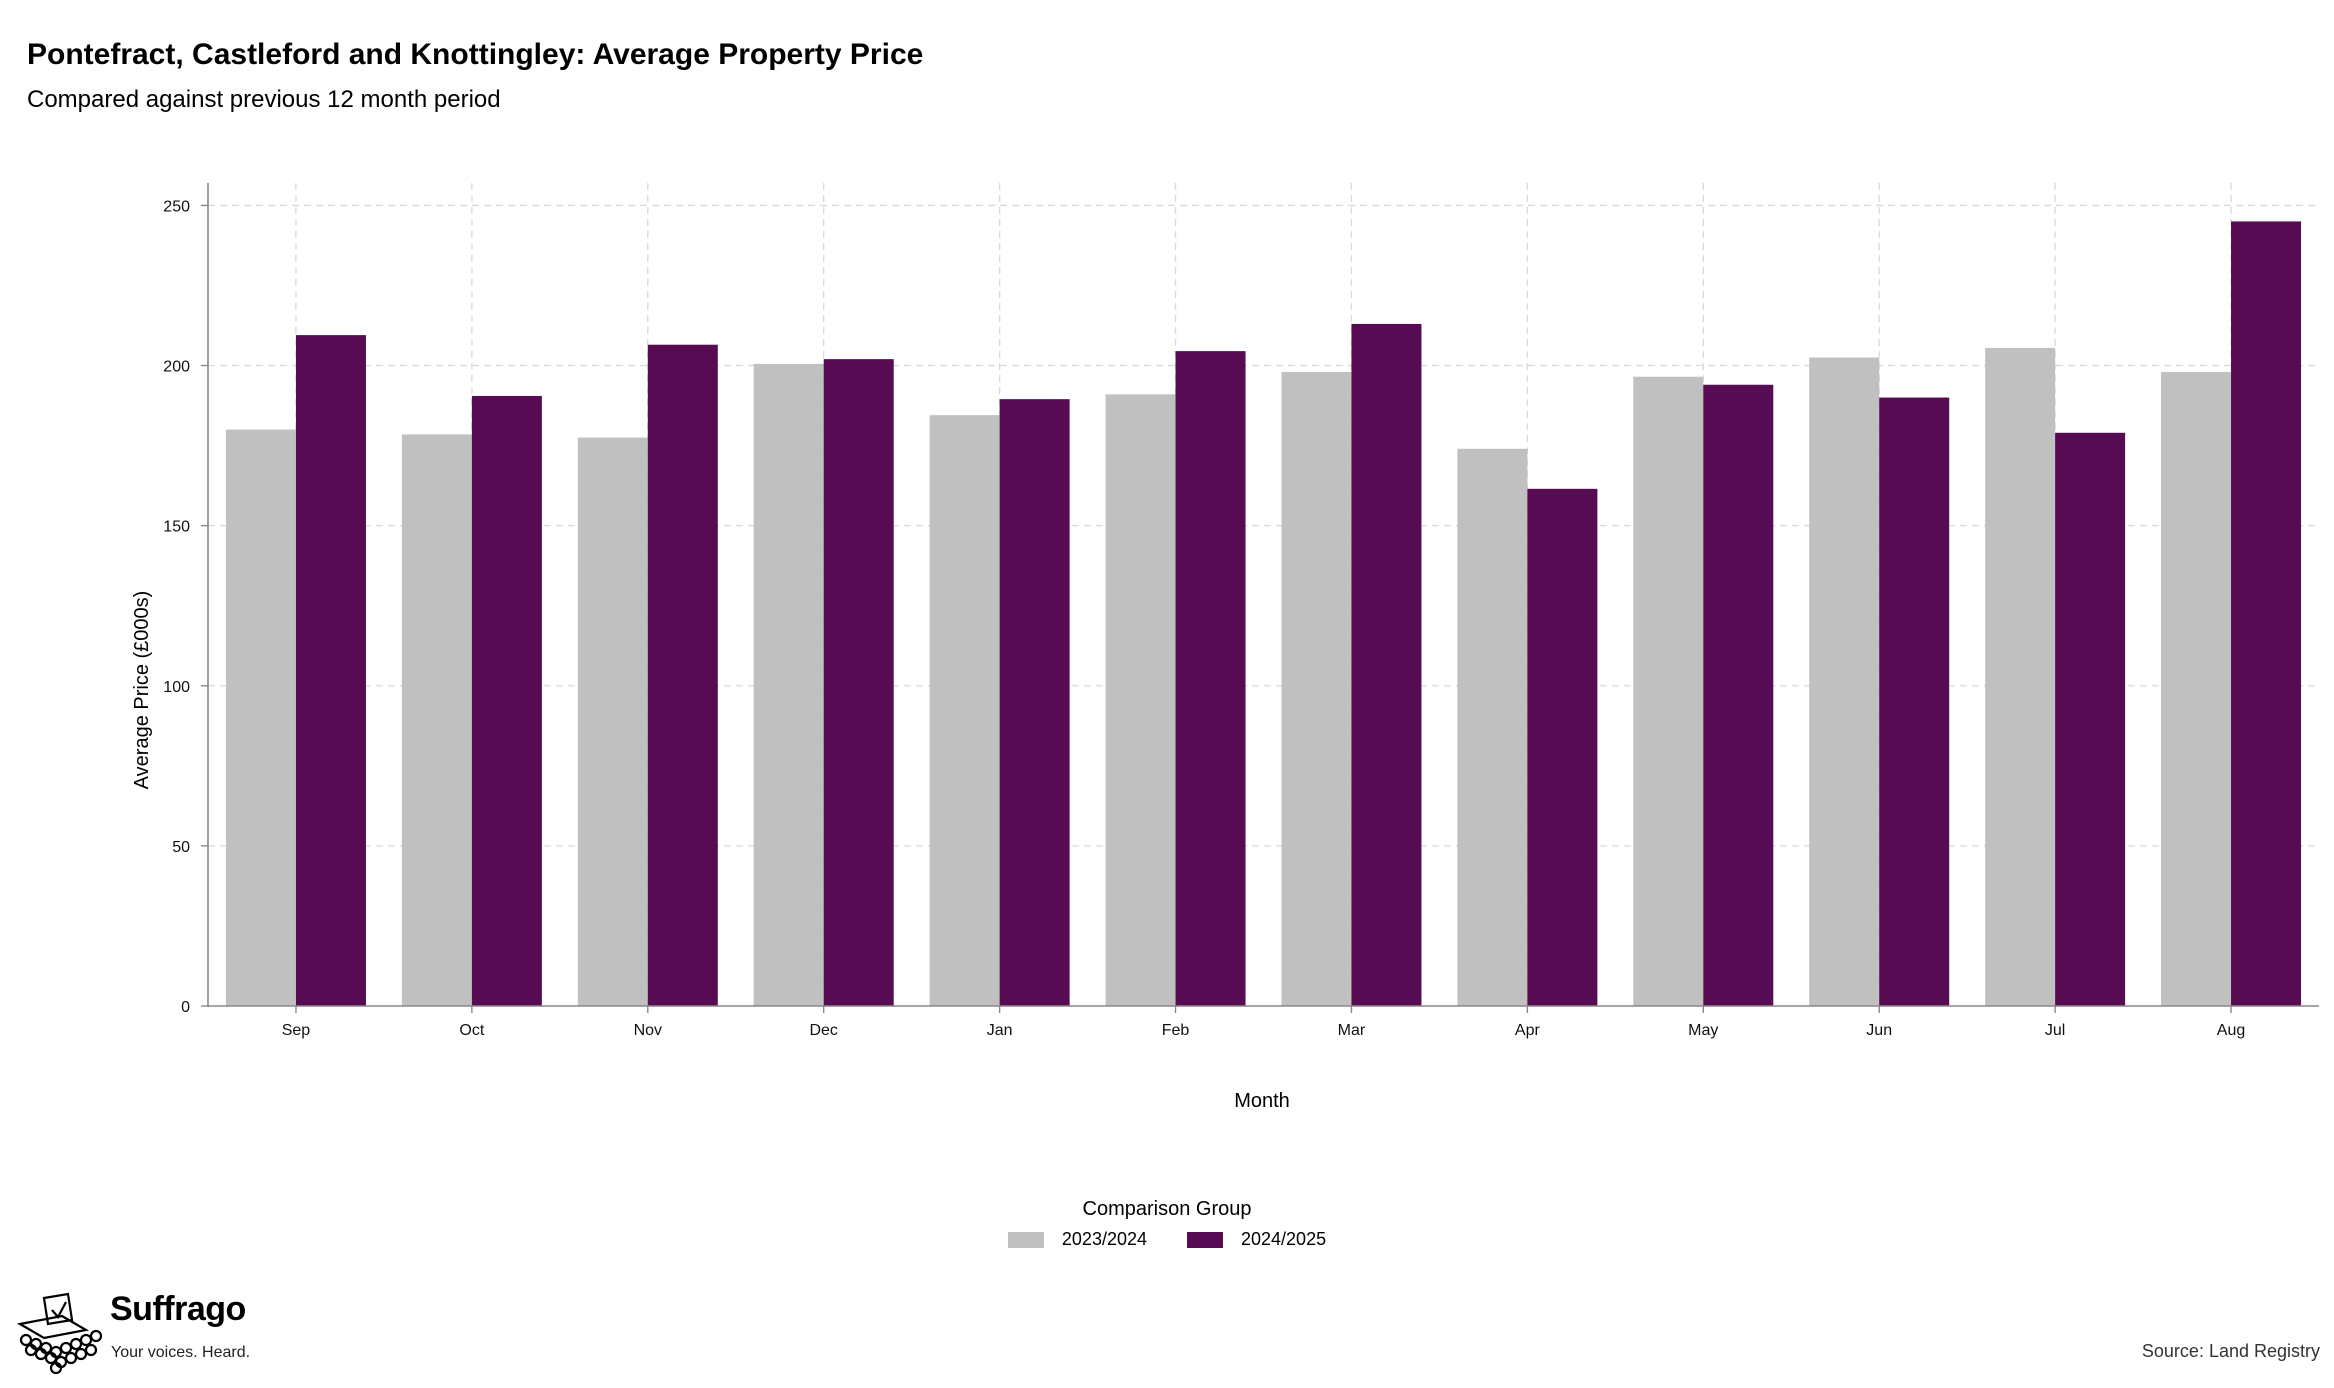 This screenshot has height=1388, width=2334. I want to click on x-tick-label: Sep, so click(296, 1030).